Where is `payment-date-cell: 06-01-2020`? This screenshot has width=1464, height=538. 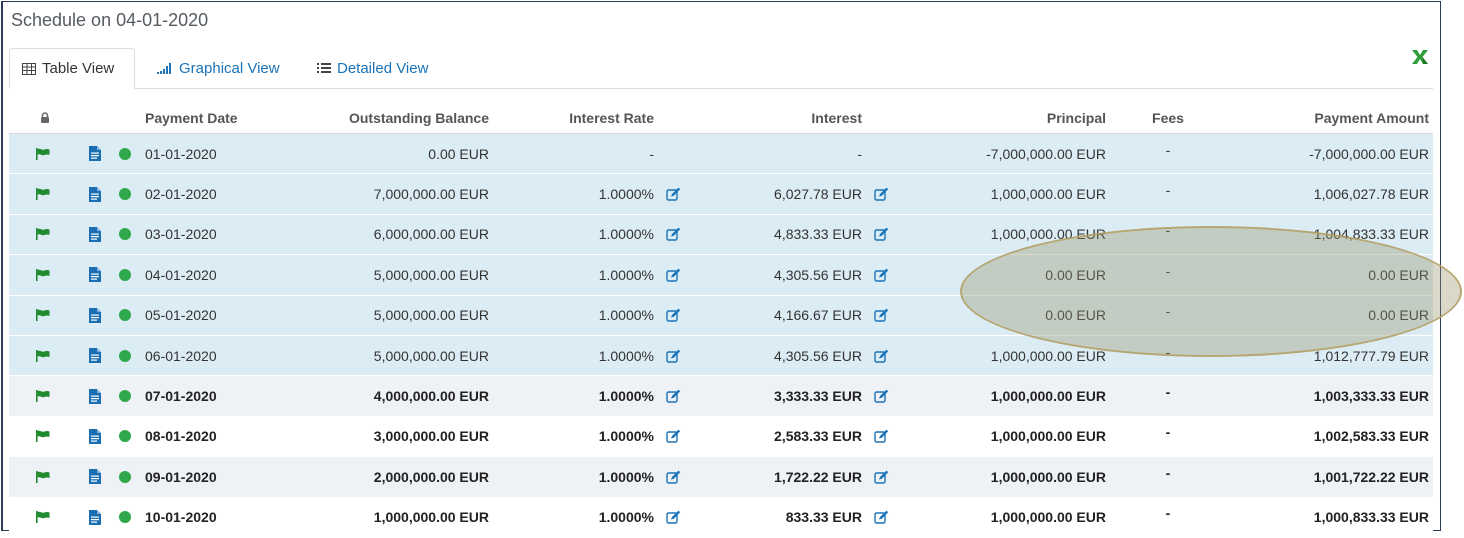
payment-date-cell: 06-01-2020 is located at coordinates (181, 355).